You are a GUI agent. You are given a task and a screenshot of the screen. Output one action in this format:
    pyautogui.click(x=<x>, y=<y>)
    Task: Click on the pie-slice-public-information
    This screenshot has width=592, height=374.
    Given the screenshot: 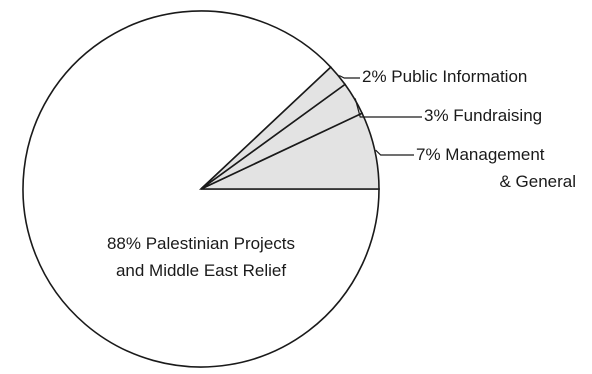 What is the action you would take?
    pyautogui.click(x=273, y=128)
    